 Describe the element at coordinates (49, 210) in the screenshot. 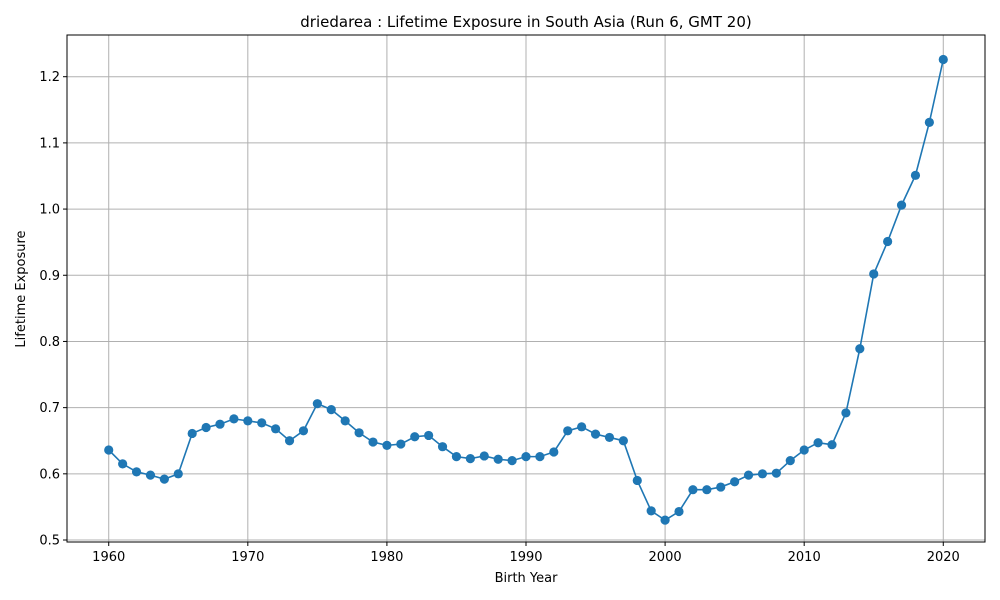

I see `y-tick-label: 1.0` at that location.